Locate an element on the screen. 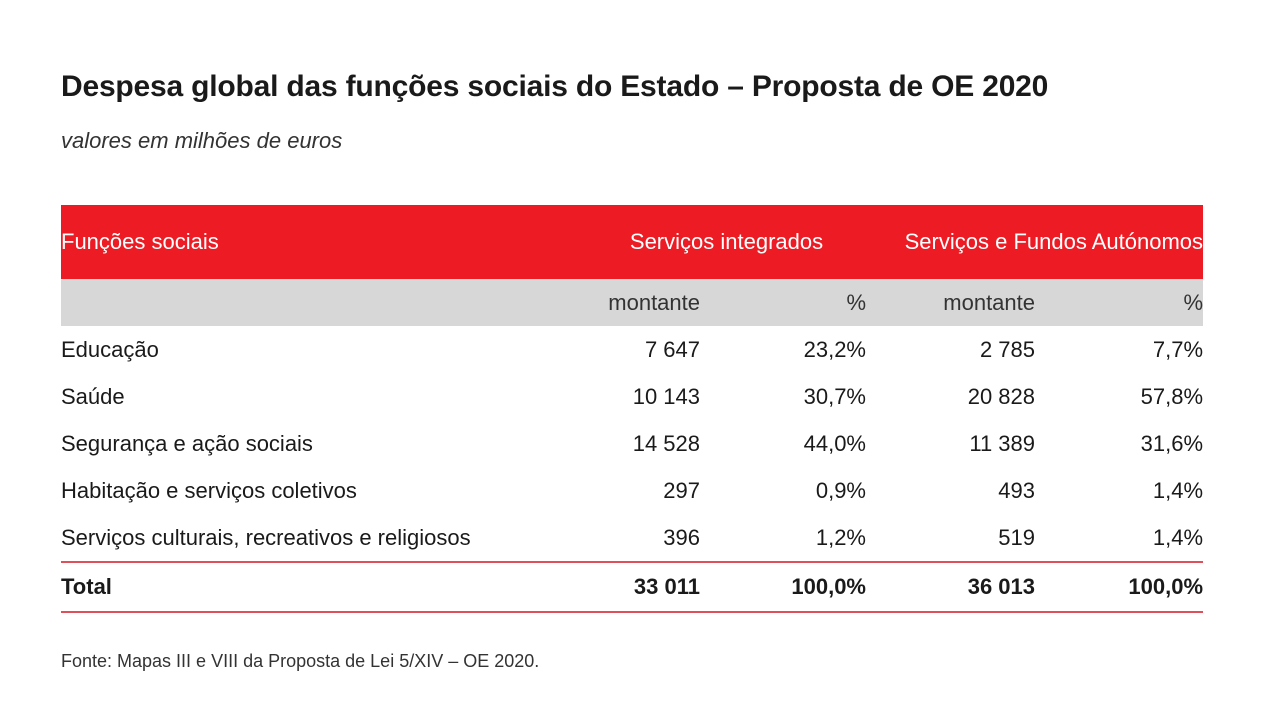 This screenshot has height=720, width=1280. subheader-pct-autonomous: % is located at coordinates (1119, 302).